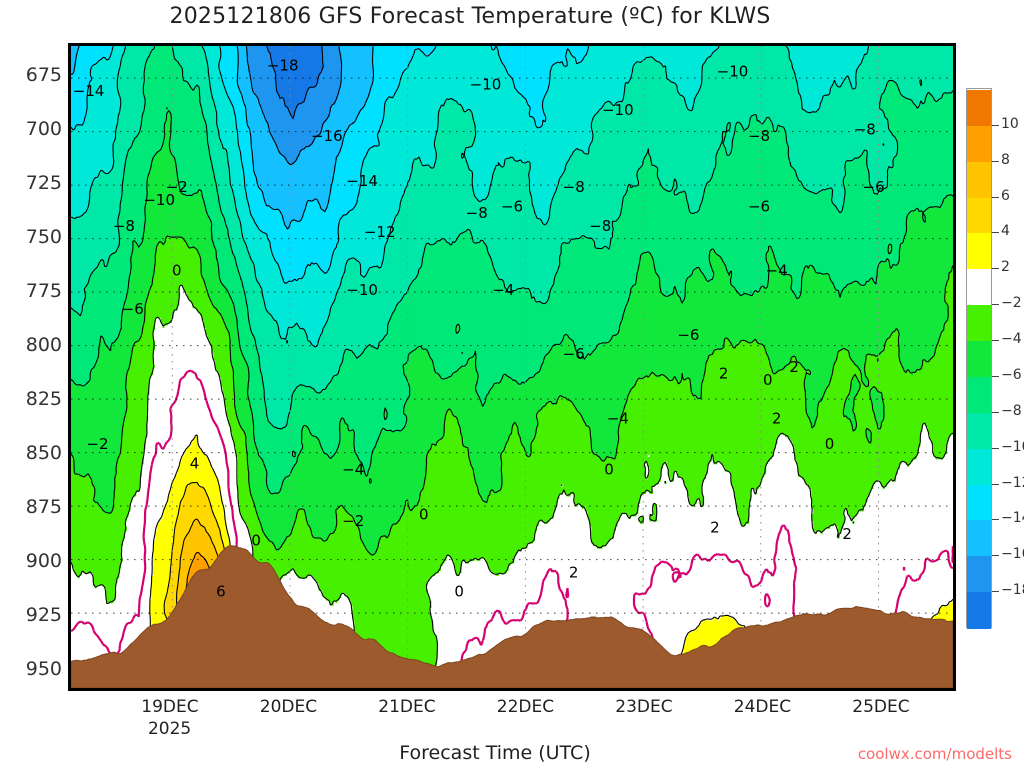  Describe the element at coordinates (644, 707) in the screenshot. I see `x-axis-tick-23dec: 23DEC` at that location.